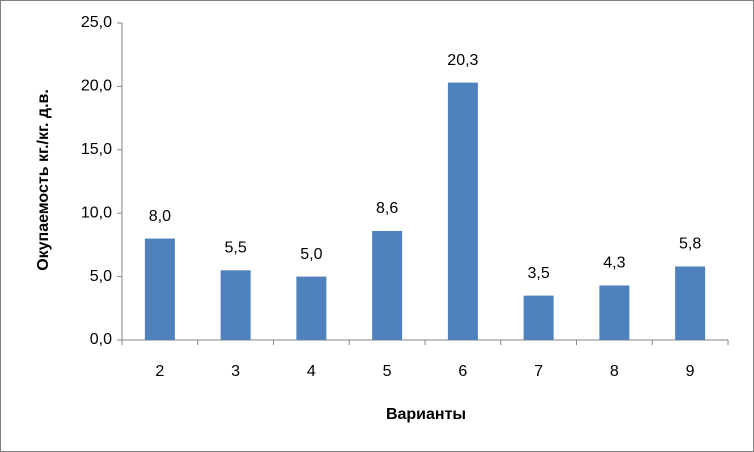 The width and height of the screenshot is (754, 452). What do you see at coordinates (101, 339) in the screenshot?
I see `y-tick-label: 0,0` at bounding box center [101, 339].